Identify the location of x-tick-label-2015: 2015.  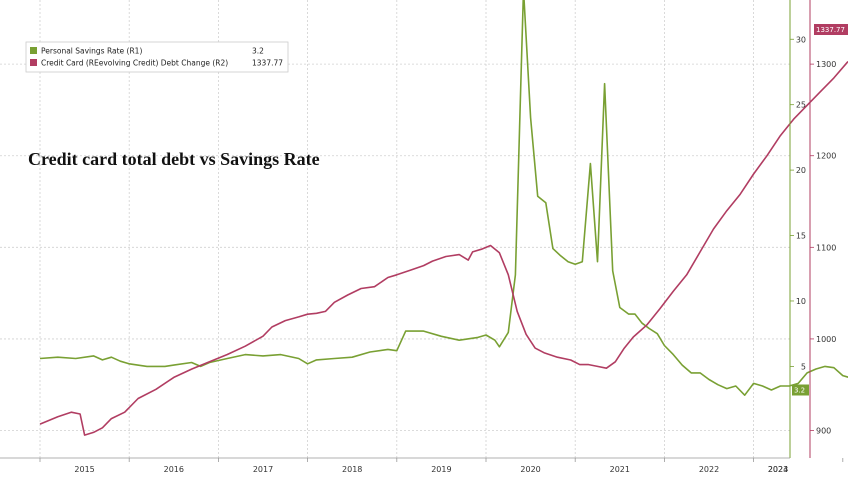
(84, 469).